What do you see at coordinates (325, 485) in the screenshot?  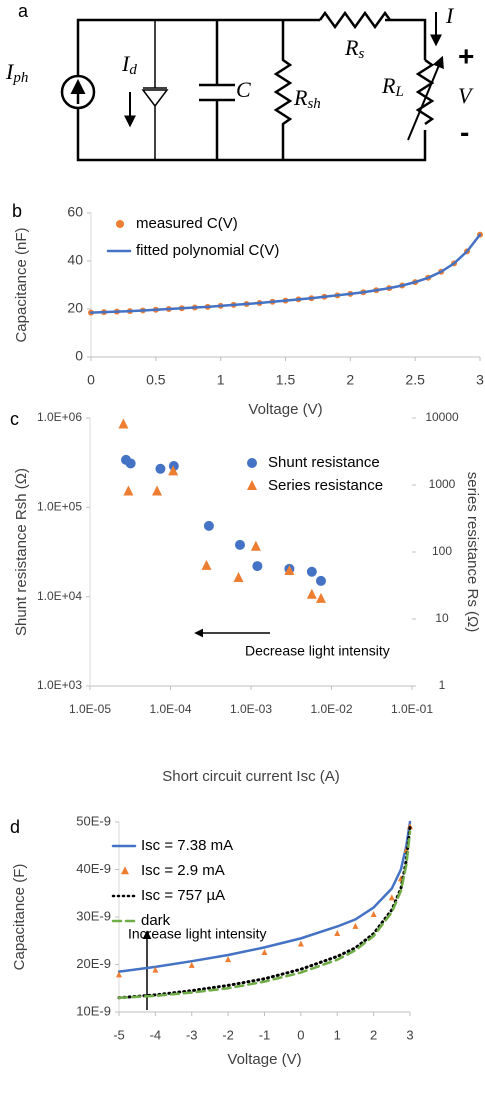 I see `legend-label: Series resistance` at bounding box center [325, 485].